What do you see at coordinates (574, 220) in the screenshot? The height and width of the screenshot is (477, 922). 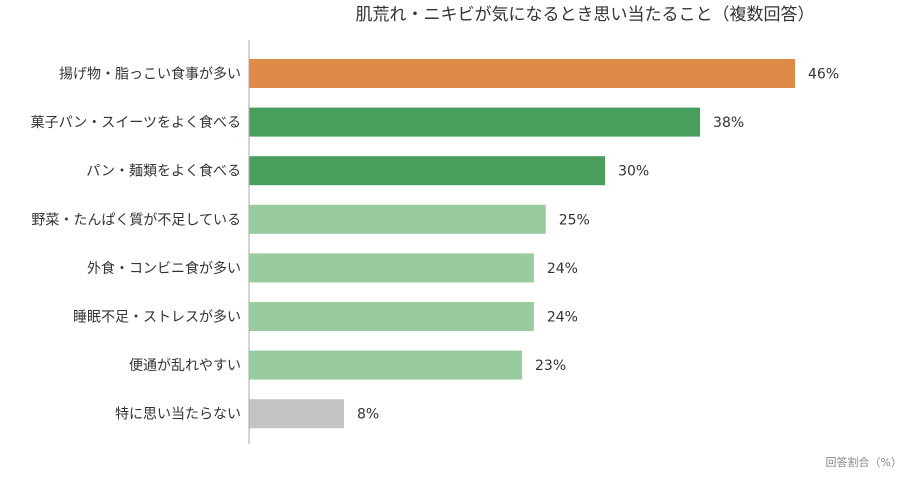 I see `value-label-4: 25%` at bounding box center [574, 220].